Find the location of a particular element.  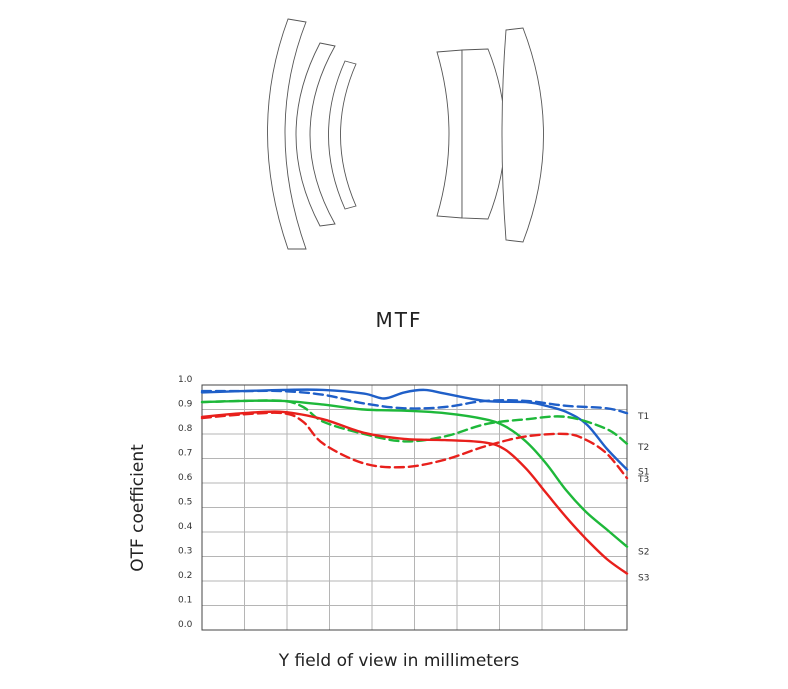

curve-label-t2: T2 is located at coordinates (643, 448).